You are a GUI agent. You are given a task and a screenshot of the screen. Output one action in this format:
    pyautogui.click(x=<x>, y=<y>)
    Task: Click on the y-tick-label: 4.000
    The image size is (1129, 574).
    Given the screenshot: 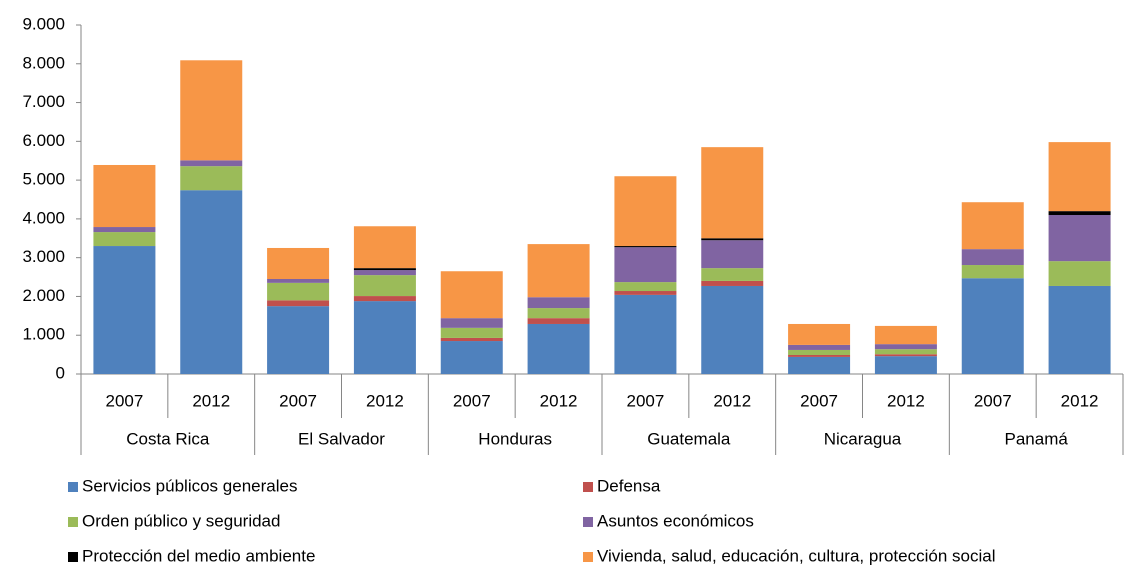 What is the action you would take?
    pyautogui.click(x=43, y=217)
    